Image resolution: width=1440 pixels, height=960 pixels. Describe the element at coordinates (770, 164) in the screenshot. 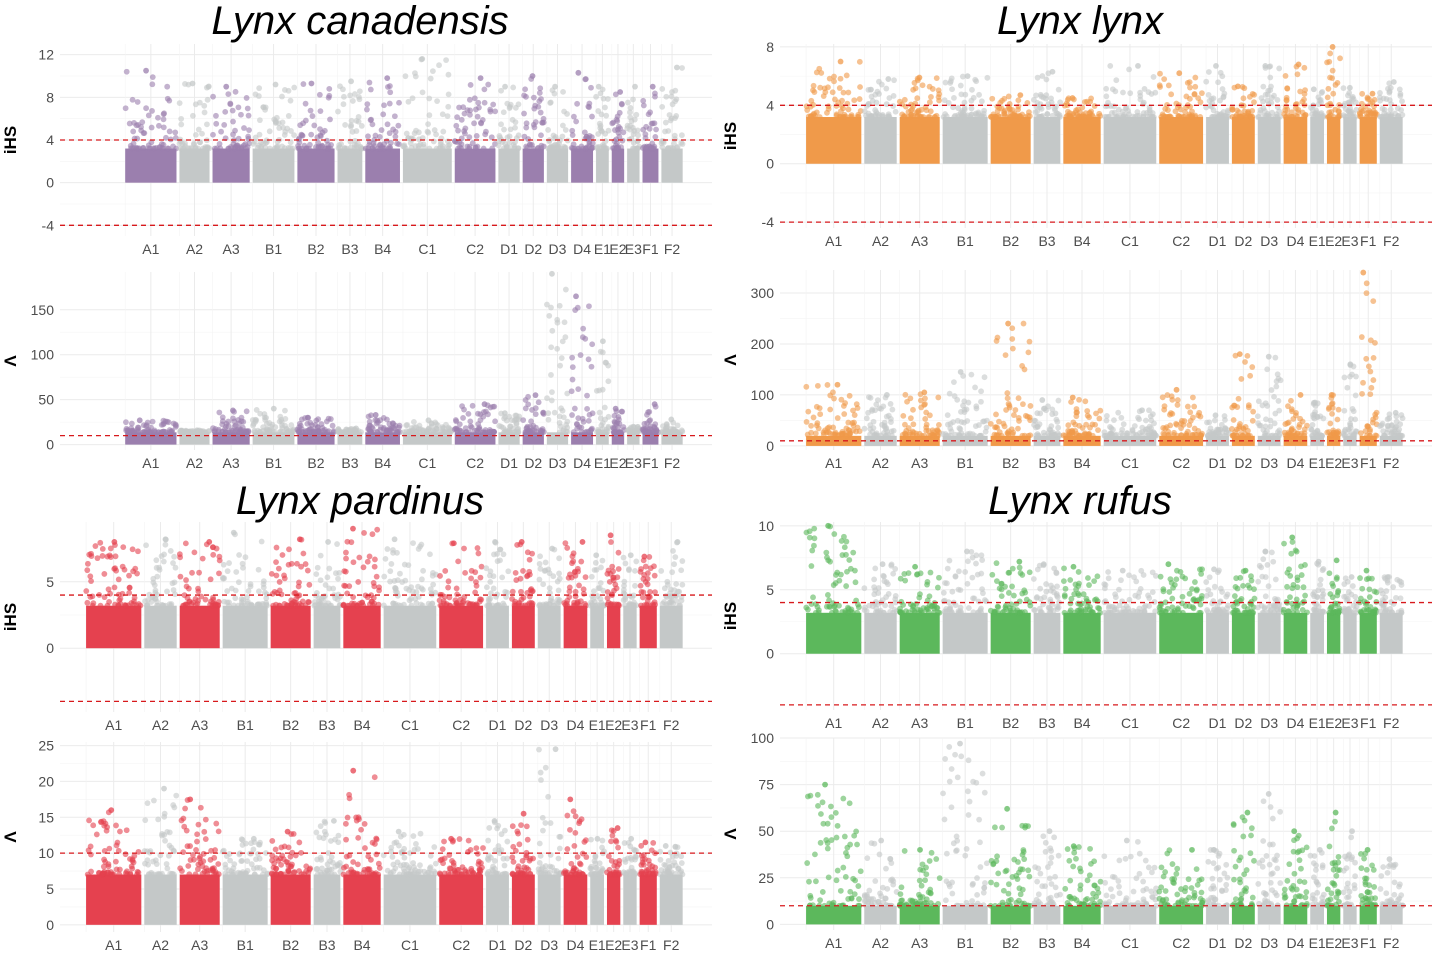

I see `y-tick-label: 0` at that location.